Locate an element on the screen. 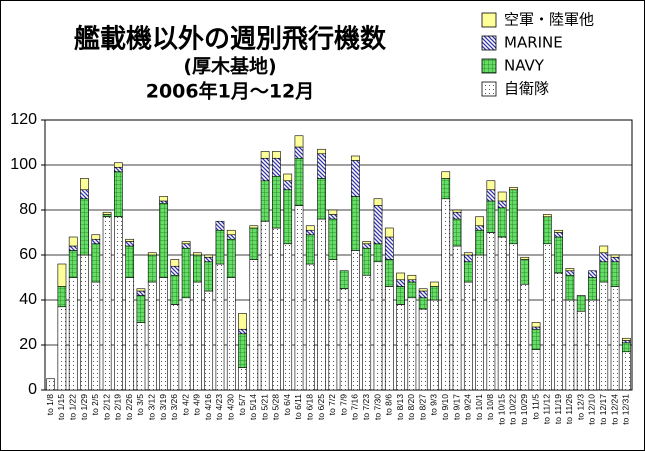 Image resolution: width=645 pixels, height=451 pixels. y-tick-label: 20 is located at coordinates (28, 344).